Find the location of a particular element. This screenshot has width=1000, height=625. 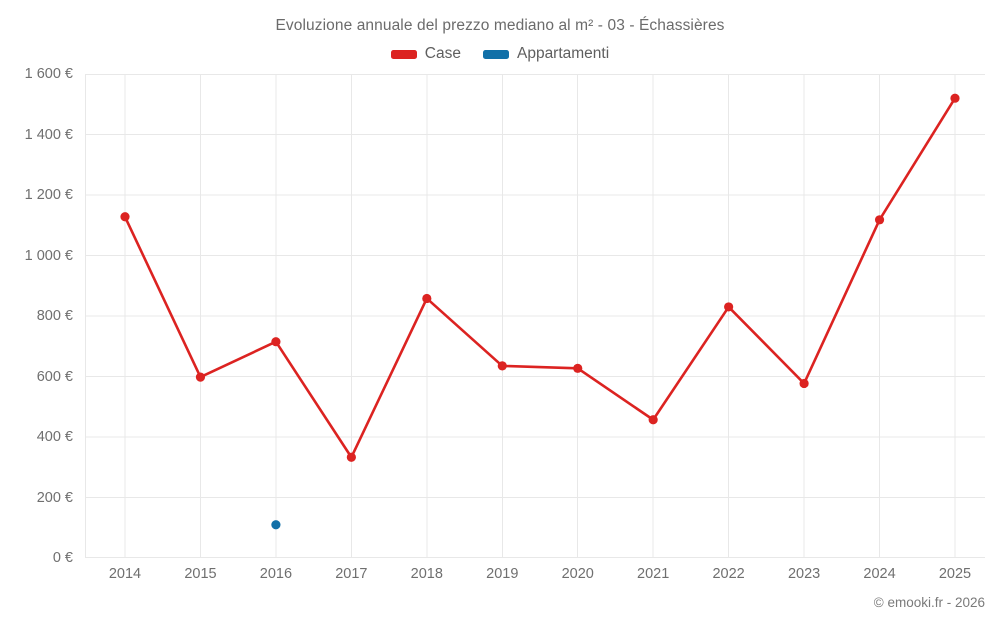

legend-label-appartamenti: Appartamenti is located at coordinates (563, 53).